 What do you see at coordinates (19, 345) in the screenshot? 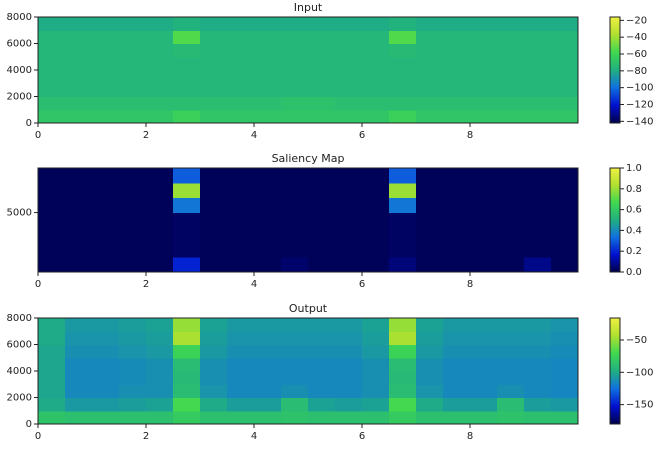
I see `y-tick-label: 6000` at bounding box center [19, 345].